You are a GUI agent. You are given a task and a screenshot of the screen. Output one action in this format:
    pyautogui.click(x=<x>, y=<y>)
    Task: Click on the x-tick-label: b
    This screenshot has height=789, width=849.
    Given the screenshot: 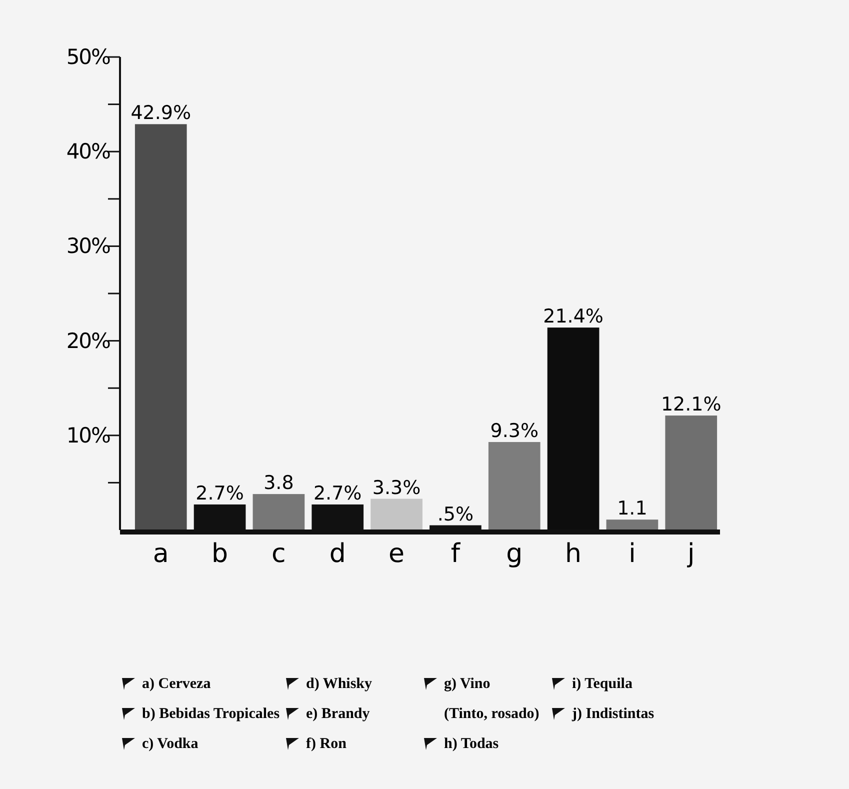 What is the action you would take?
    pyautogui.click(x=220, y=554)
    